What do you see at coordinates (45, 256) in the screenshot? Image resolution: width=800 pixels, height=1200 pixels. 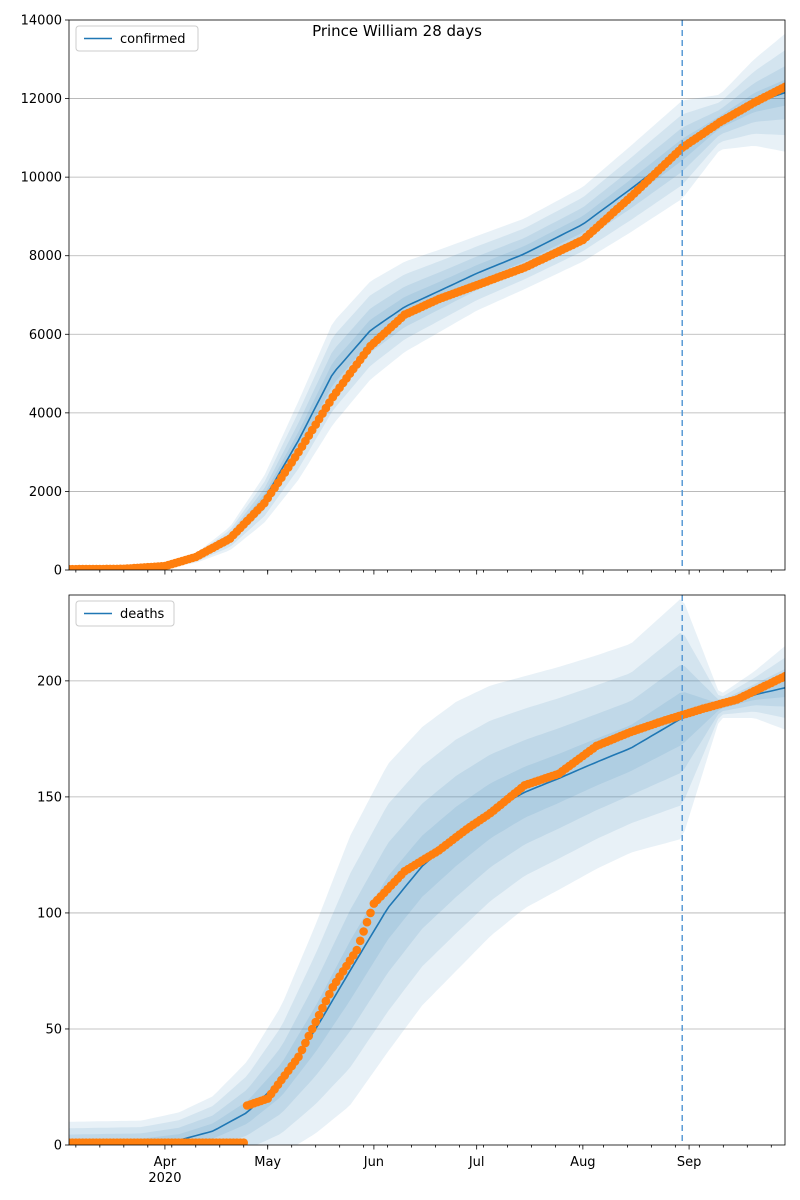 I see `y-tick-label: 8000` at bounding box center [45, 256].